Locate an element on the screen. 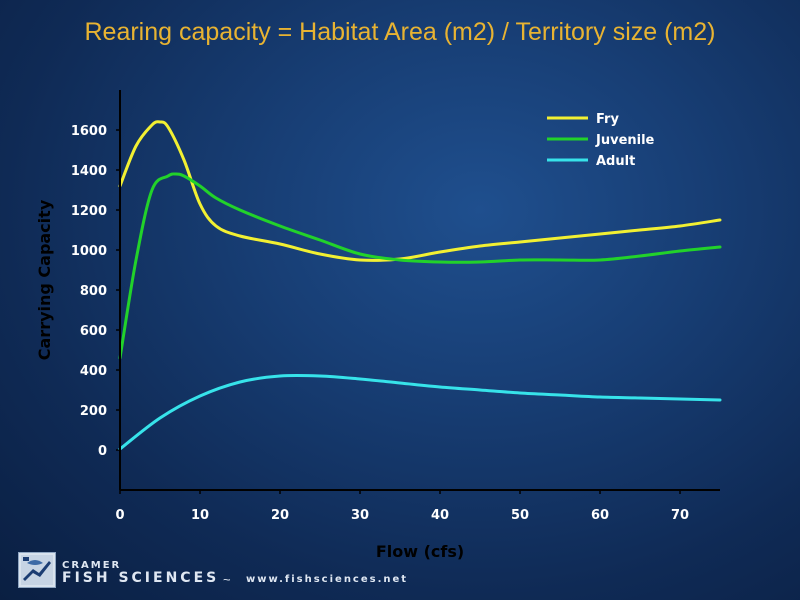  series-line-adult is located at coordinates (420, 412).